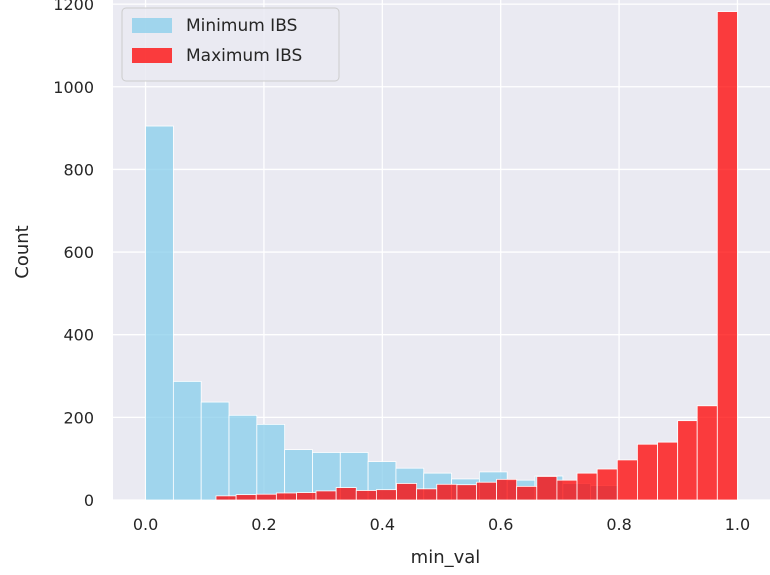 This screenshot has height=575, width=770. What do you see at coordinates (244, 56) in the screenshot?
I see `legend-label-maximum-ibs: Maximum IBS` at bounding box center [244, 56].